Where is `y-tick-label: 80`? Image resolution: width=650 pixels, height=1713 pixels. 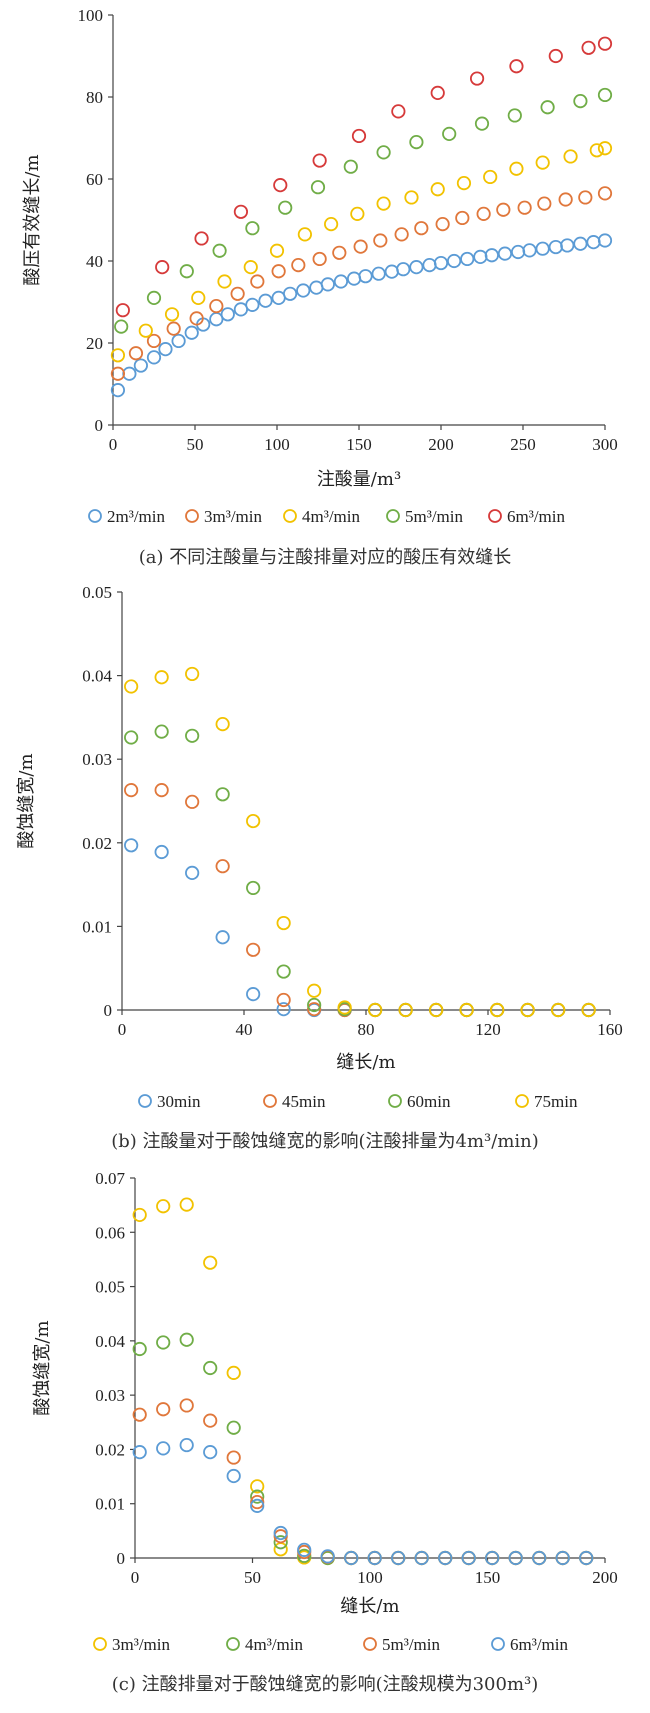
y-tick-label: 80 is located at coordinates (94, 97).